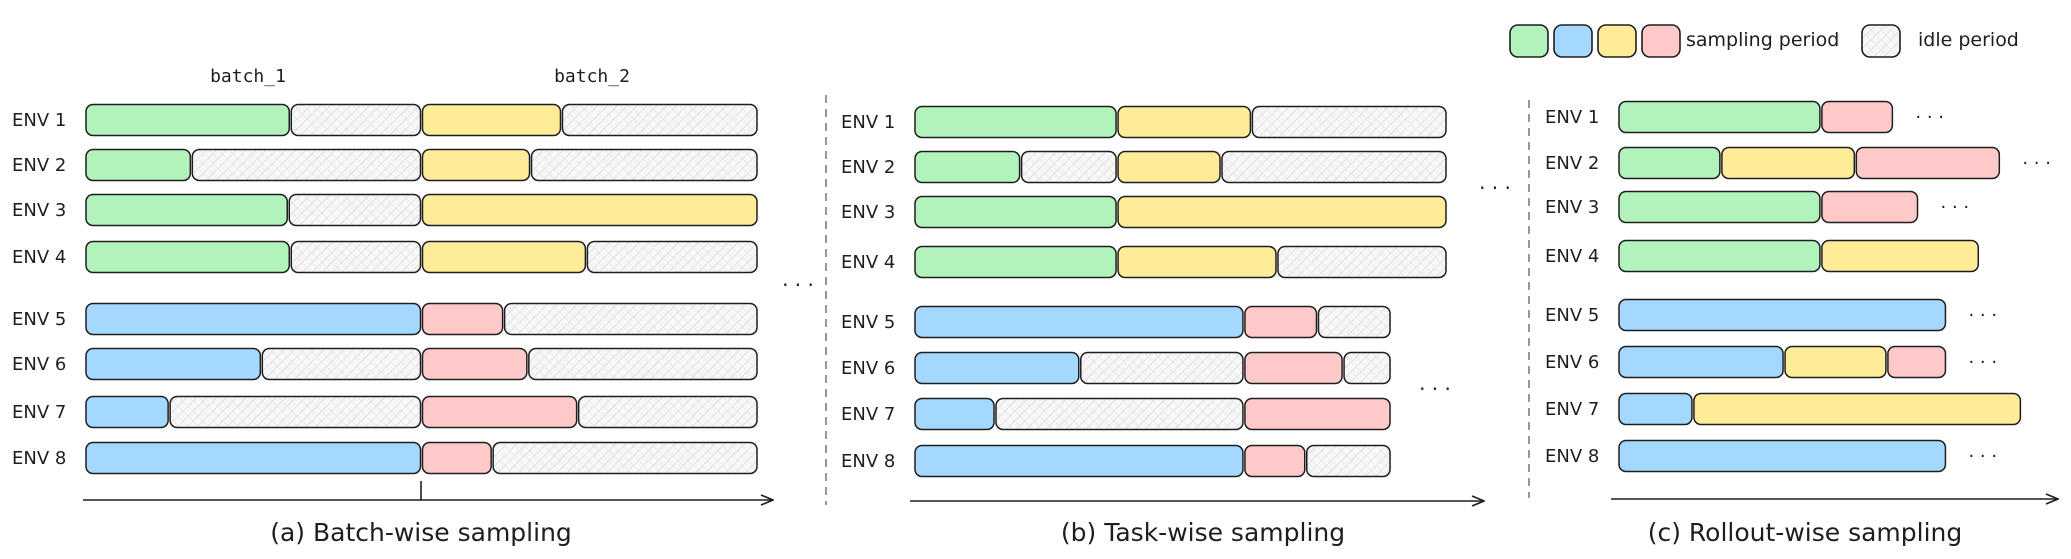 This screenshot has width=2071, height=559. What do you see at coordinates (1764, 41) in the screenshot?
I see `legend: sampling period idle period` at bounding box center [1764, 41].